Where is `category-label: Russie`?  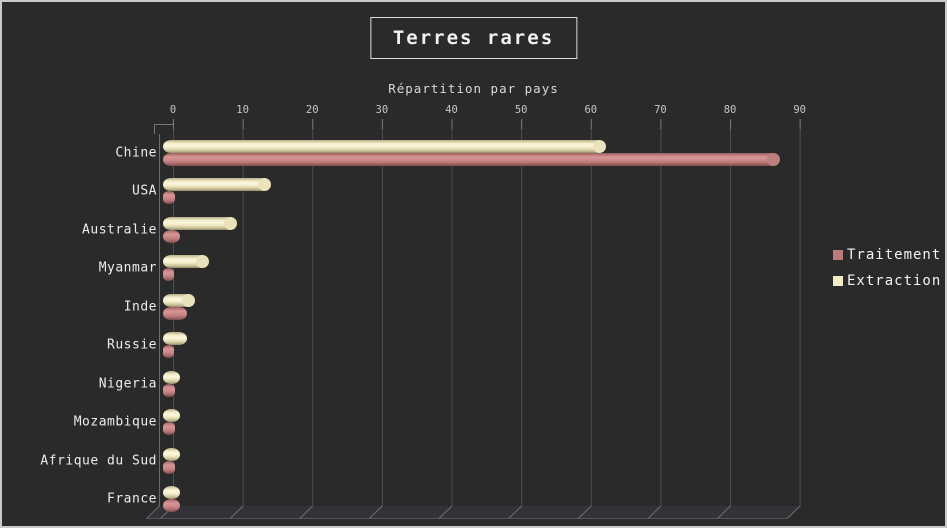
category-label: Russie is located at coordinates (132, 345).